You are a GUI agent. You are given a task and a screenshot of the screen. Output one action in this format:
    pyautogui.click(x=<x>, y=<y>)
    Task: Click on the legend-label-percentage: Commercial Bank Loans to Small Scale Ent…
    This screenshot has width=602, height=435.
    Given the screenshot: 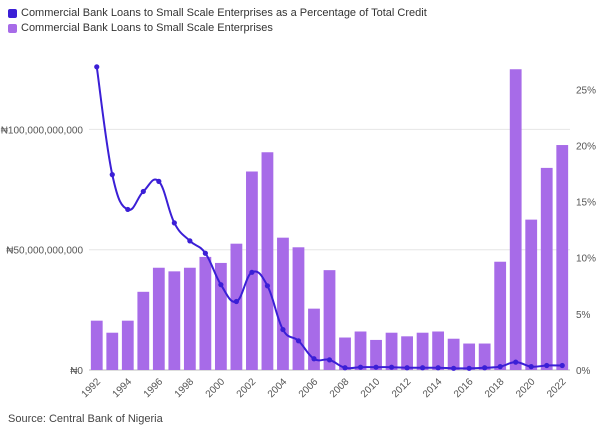 What is the action you would take?
    pyautogui.click(x=224, y=13)
    